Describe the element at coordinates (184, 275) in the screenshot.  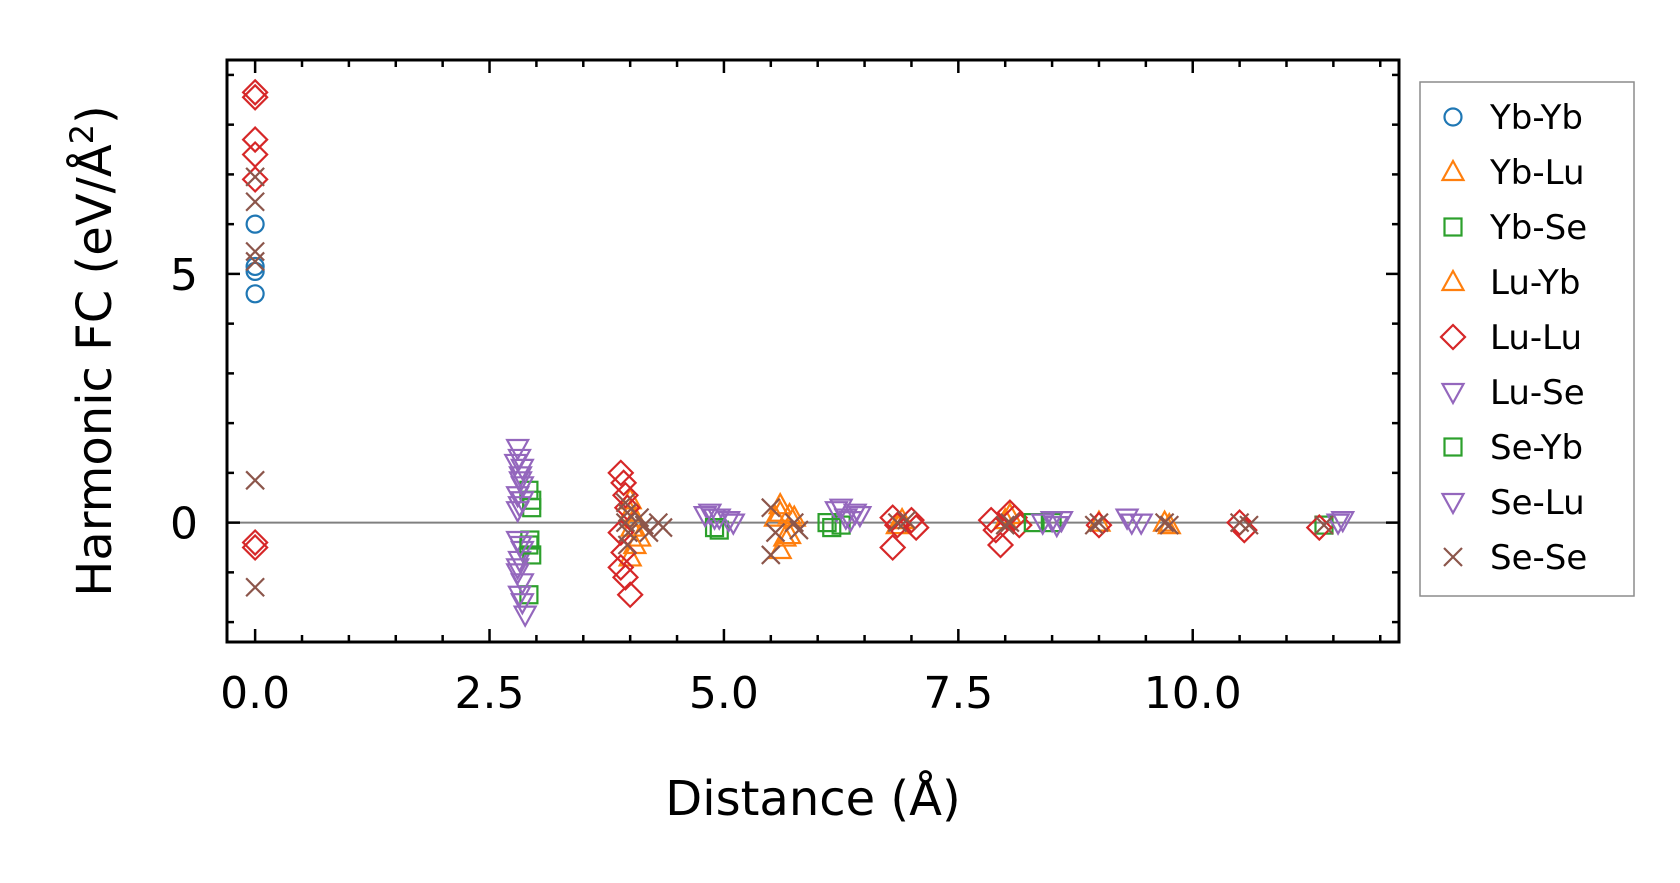
I see `y-tick-label: 5` at that location.